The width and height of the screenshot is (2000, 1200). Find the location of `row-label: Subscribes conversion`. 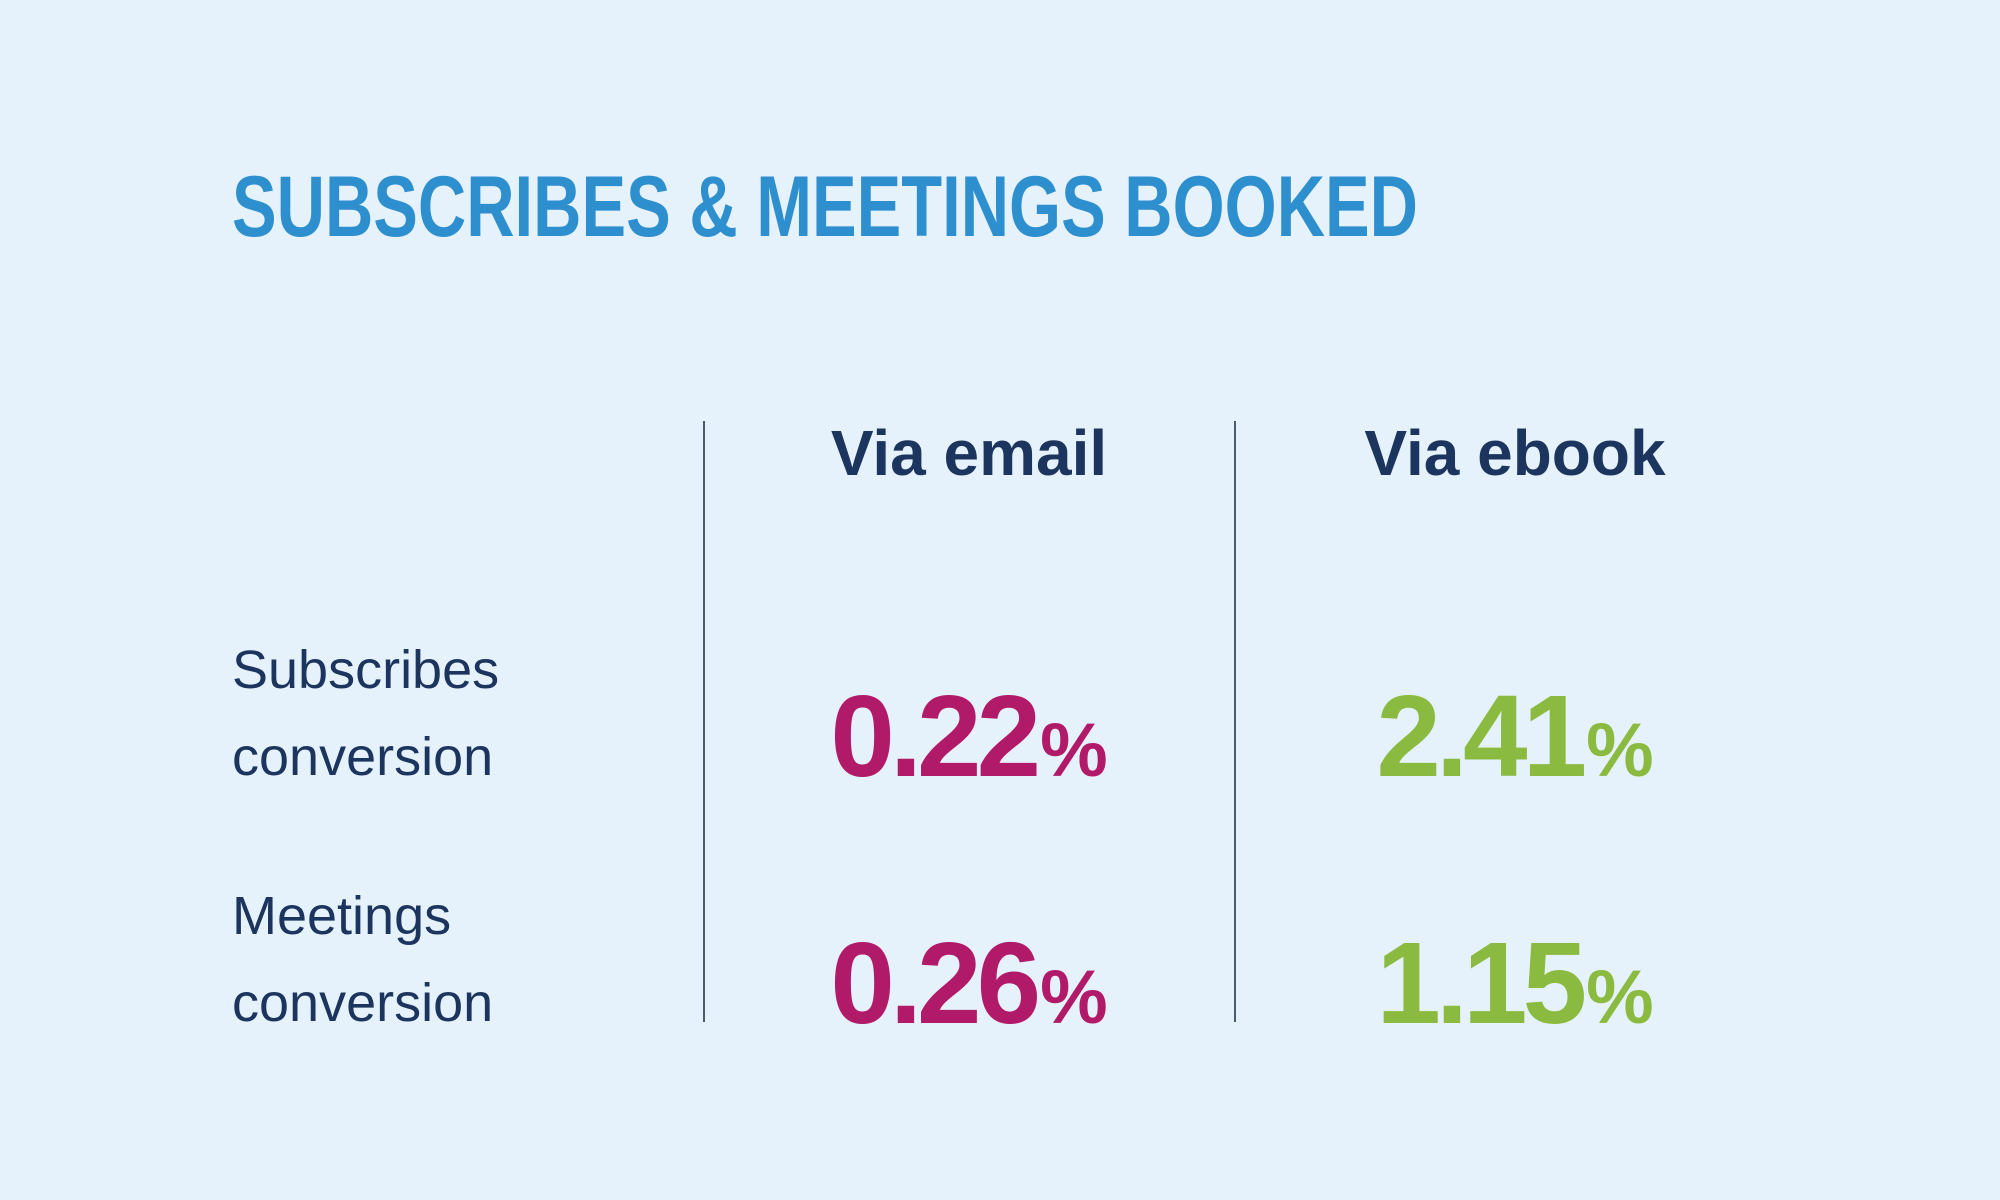

row-label: Subscribes conversion is located at coordinates (366, 713).